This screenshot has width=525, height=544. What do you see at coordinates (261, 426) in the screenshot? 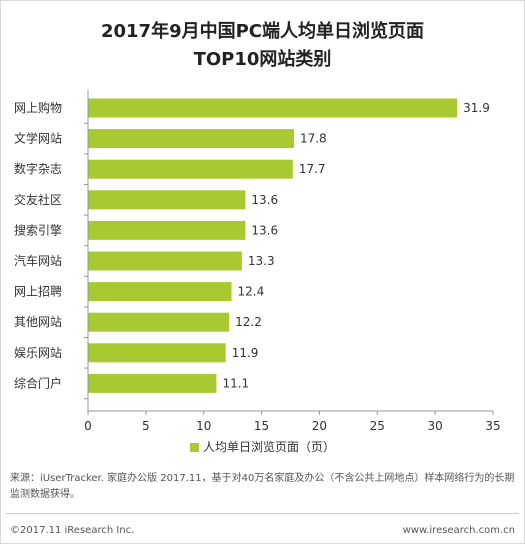
I see `x-tick-label: 15` at bounding box center [261, 426].